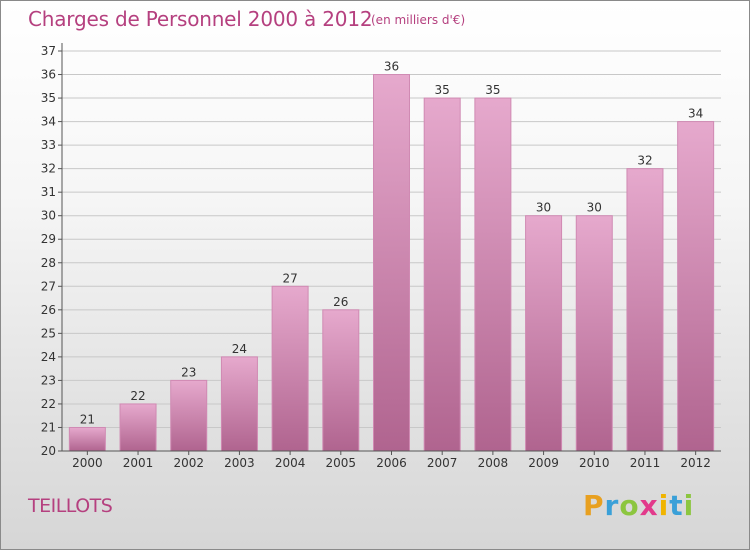 Image resolution: width=750 pixels, height=551 pixels. What do you see at coordinates (48, 427) in the screenshot?
I see `y-tick-label: 21` at bounding box center [48, 427].